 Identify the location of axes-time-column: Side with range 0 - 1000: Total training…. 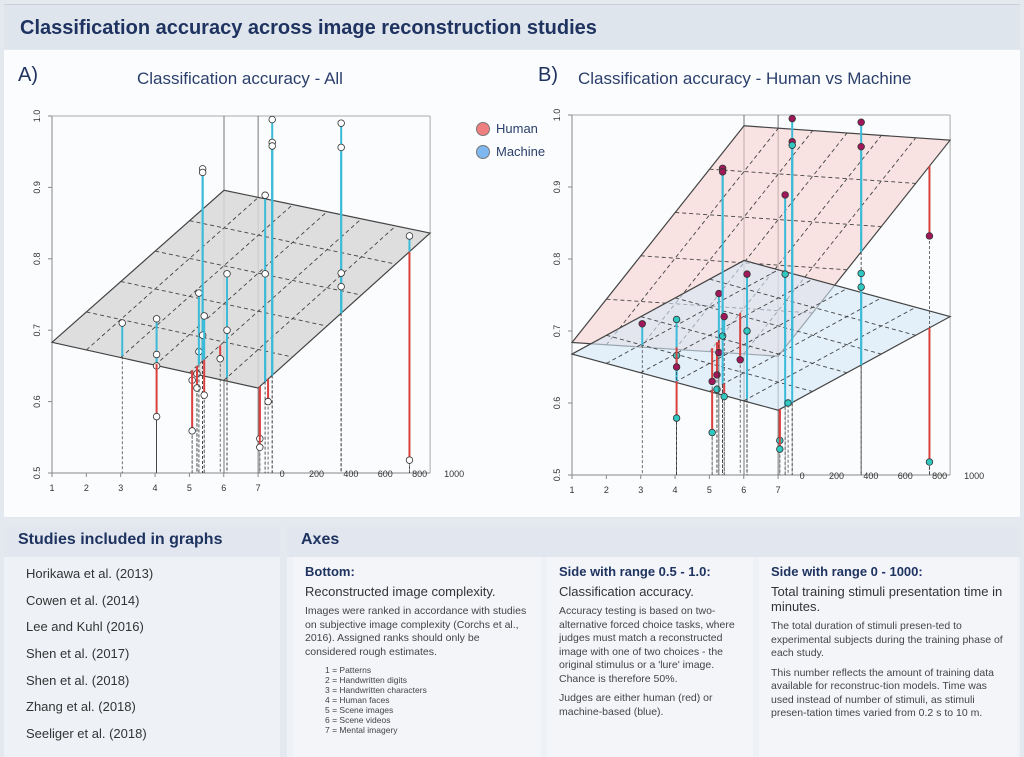
(888, 657).